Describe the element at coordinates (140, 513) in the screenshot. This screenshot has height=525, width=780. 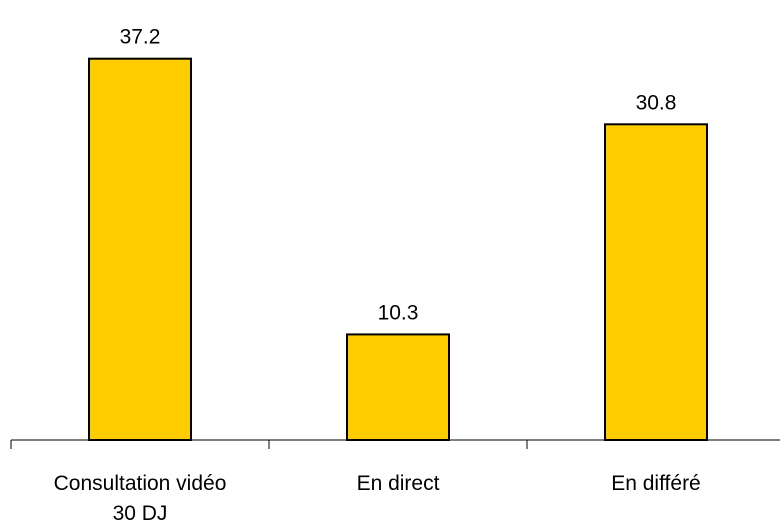
I see `category-label: 30 DJ` at that location.